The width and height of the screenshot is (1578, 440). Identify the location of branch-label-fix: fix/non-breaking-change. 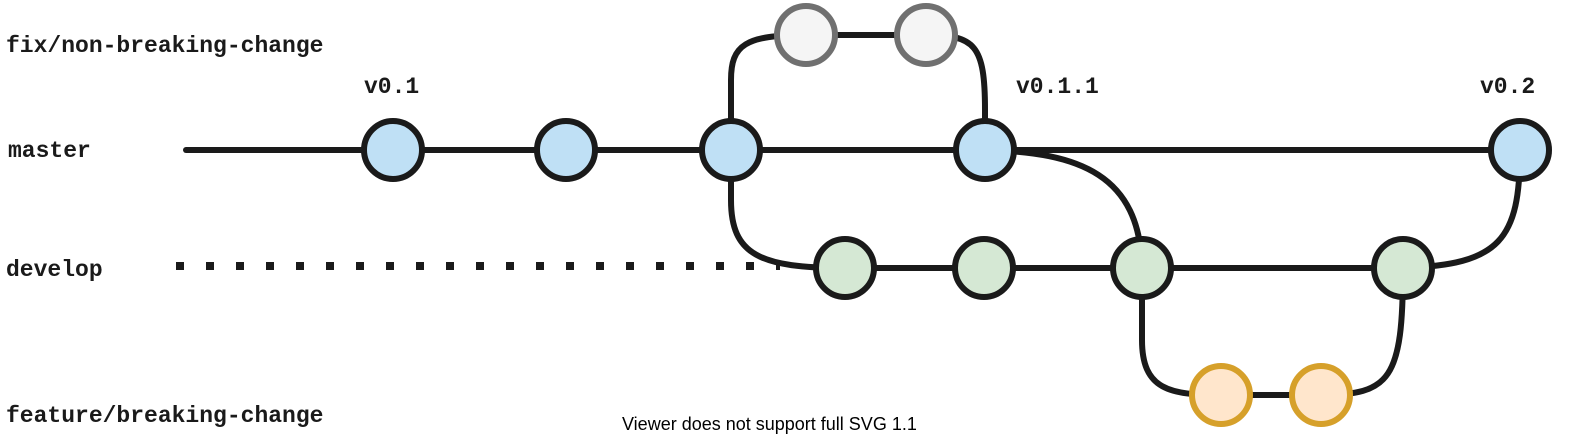
(164, 46).